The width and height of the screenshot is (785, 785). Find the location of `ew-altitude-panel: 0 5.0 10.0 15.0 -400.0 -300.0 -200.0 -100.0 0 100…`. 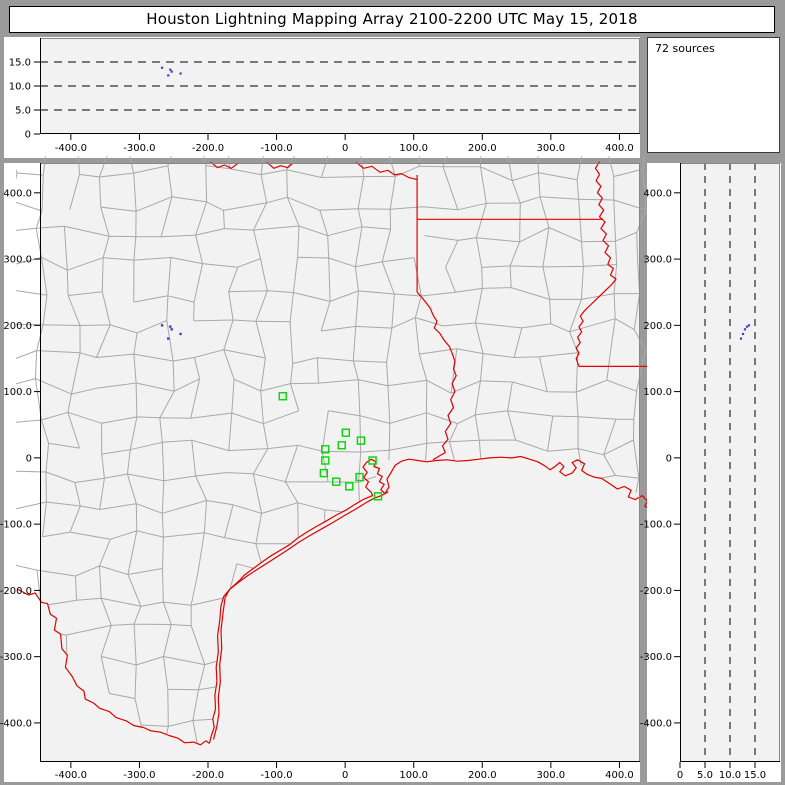

ew-altitude-panel: 0 5.0 10.0 15.0 -400.0 -300.0 -200.0 -100.0 0 100… is located at coordinates (322, 97).